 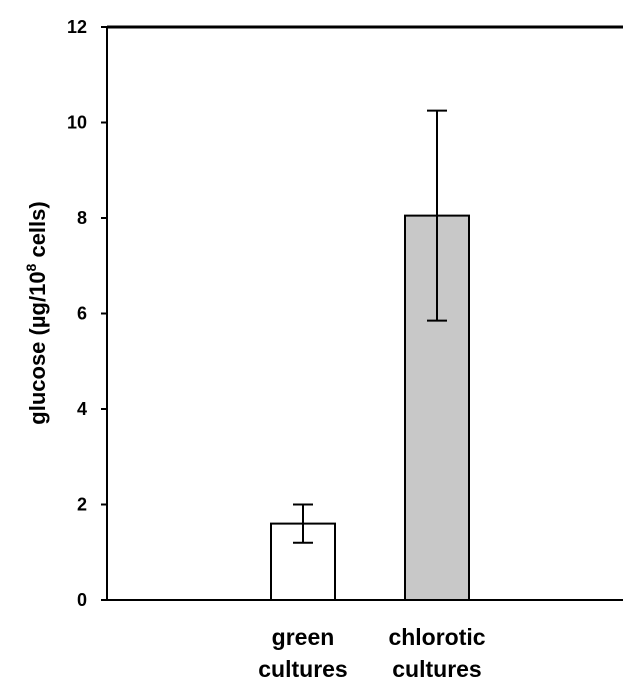 I want to click on y-tick-label: 10, so click(x=77, y=123).